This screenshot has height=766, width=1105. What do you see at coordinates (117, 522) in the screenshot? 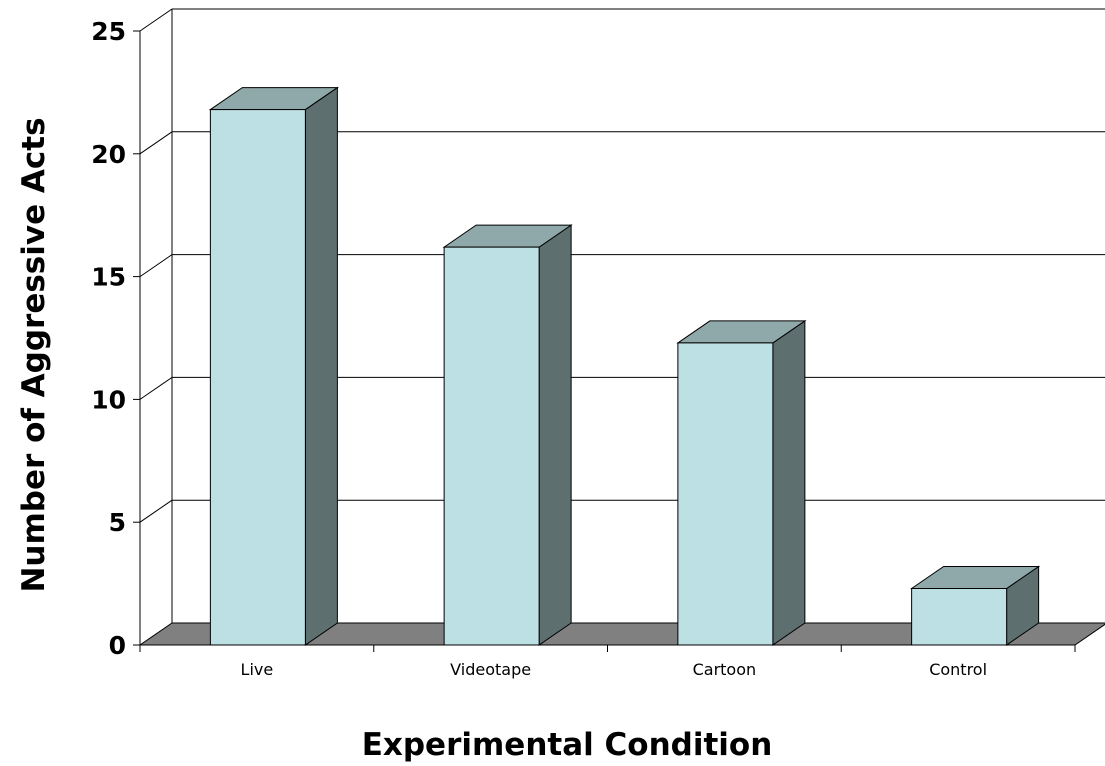
I see `y-tick-label: 5` at bounding box center [117, 522].